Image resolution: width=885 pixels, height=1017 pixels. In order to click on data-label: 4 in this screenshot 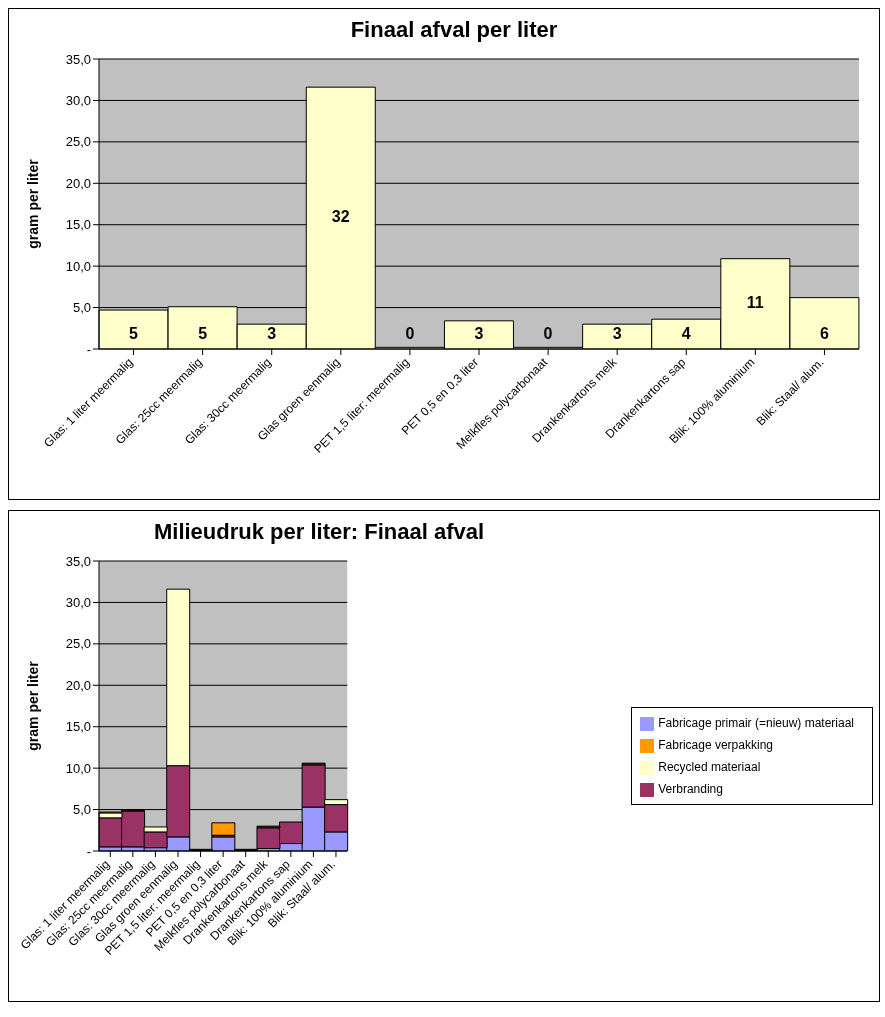, I will do `click(686, 334)`.